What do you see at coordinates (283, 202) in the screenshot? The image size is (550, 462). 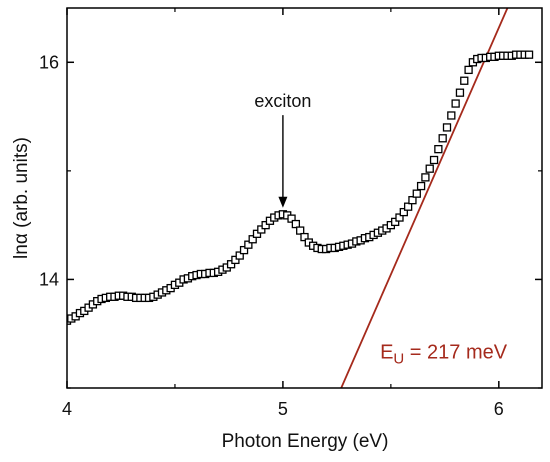 I see `annotation-arrow-head` at bounding box center [283, 202].